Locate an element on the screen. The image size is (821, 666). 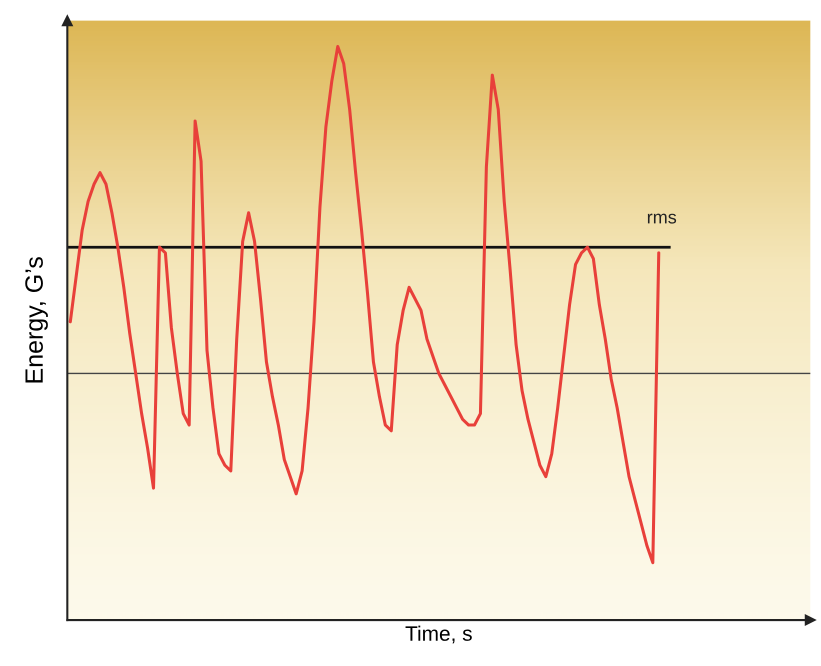
x-axis-title: Time, s is located at coordinates (439, 635).